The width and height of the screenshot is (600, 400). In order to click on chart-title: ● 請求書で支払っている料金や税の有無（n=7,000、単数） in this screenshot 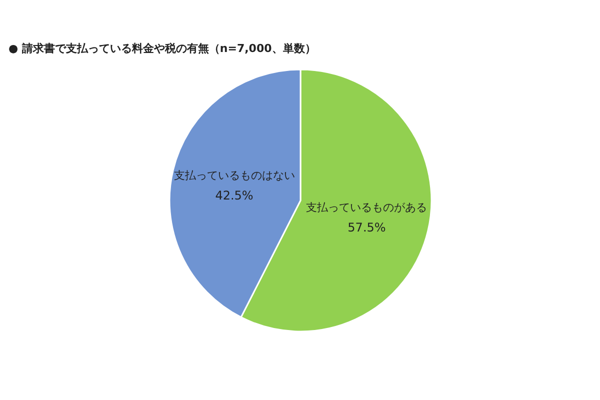, I will do `click(162, 48)`.